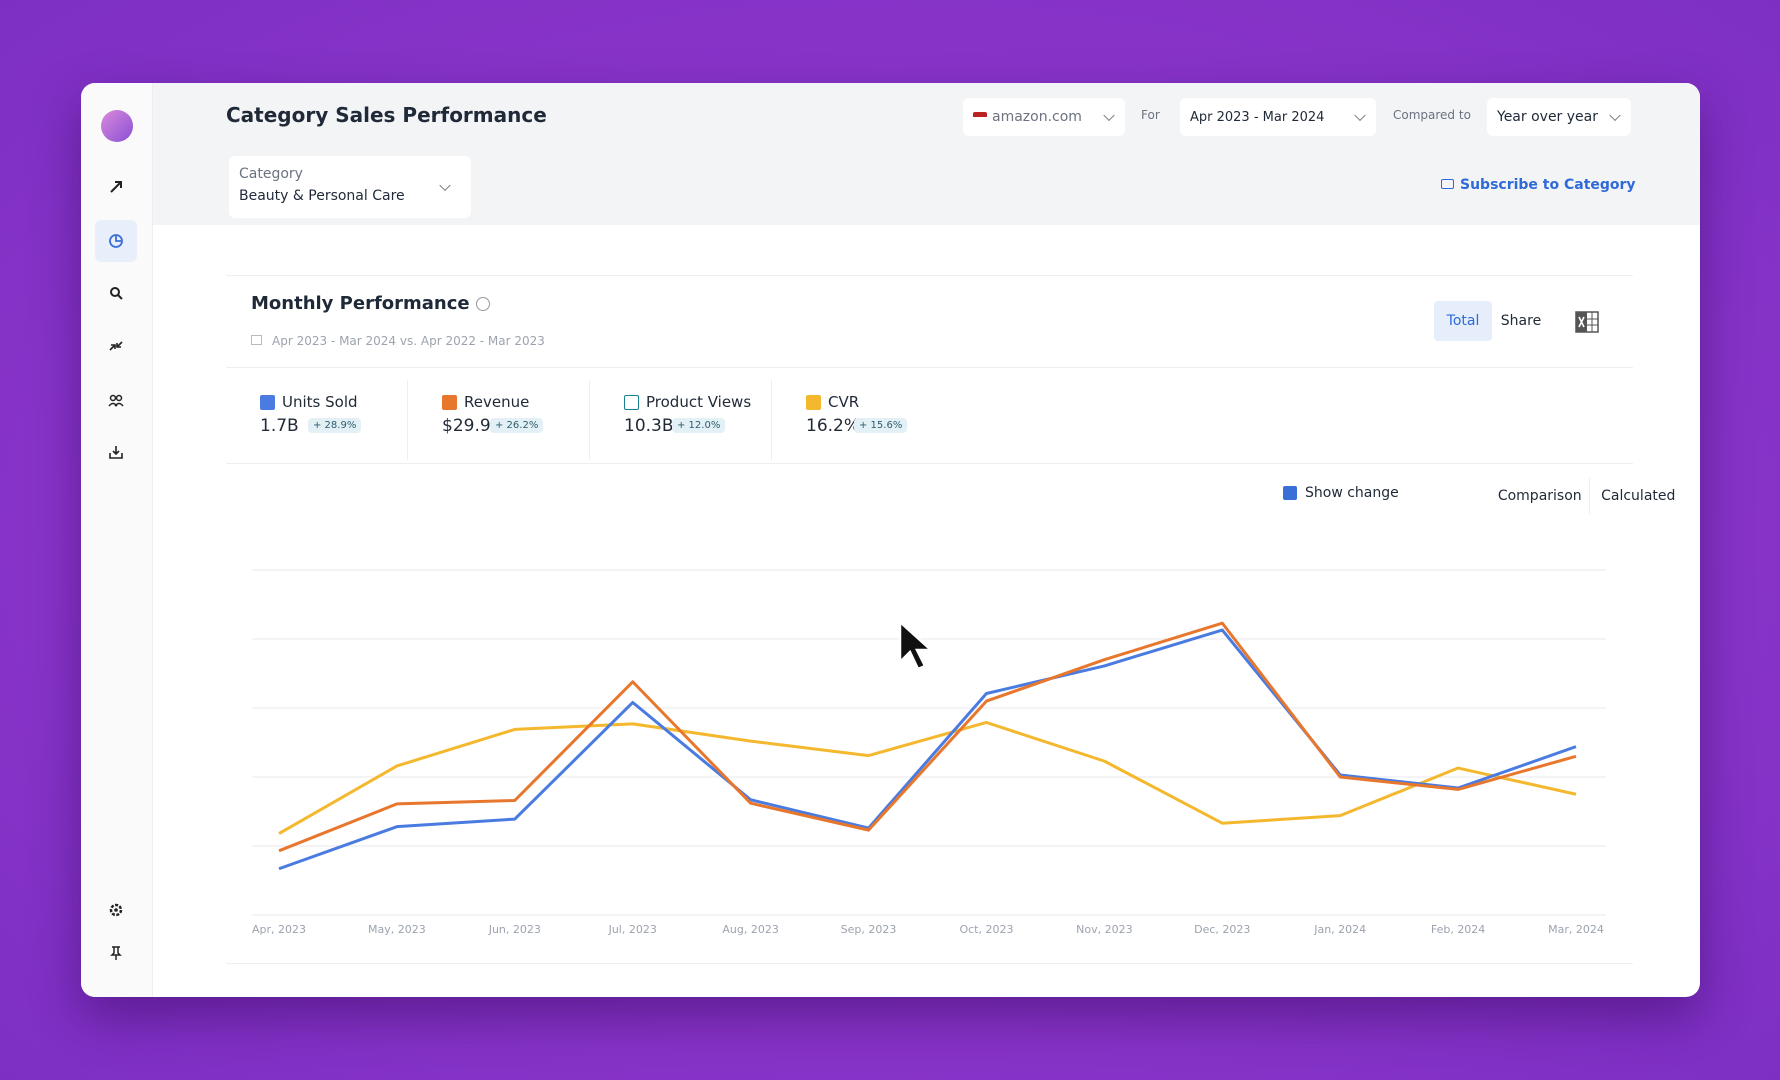  I want to click on marketplace: amazon.com, so click(1037, 117).